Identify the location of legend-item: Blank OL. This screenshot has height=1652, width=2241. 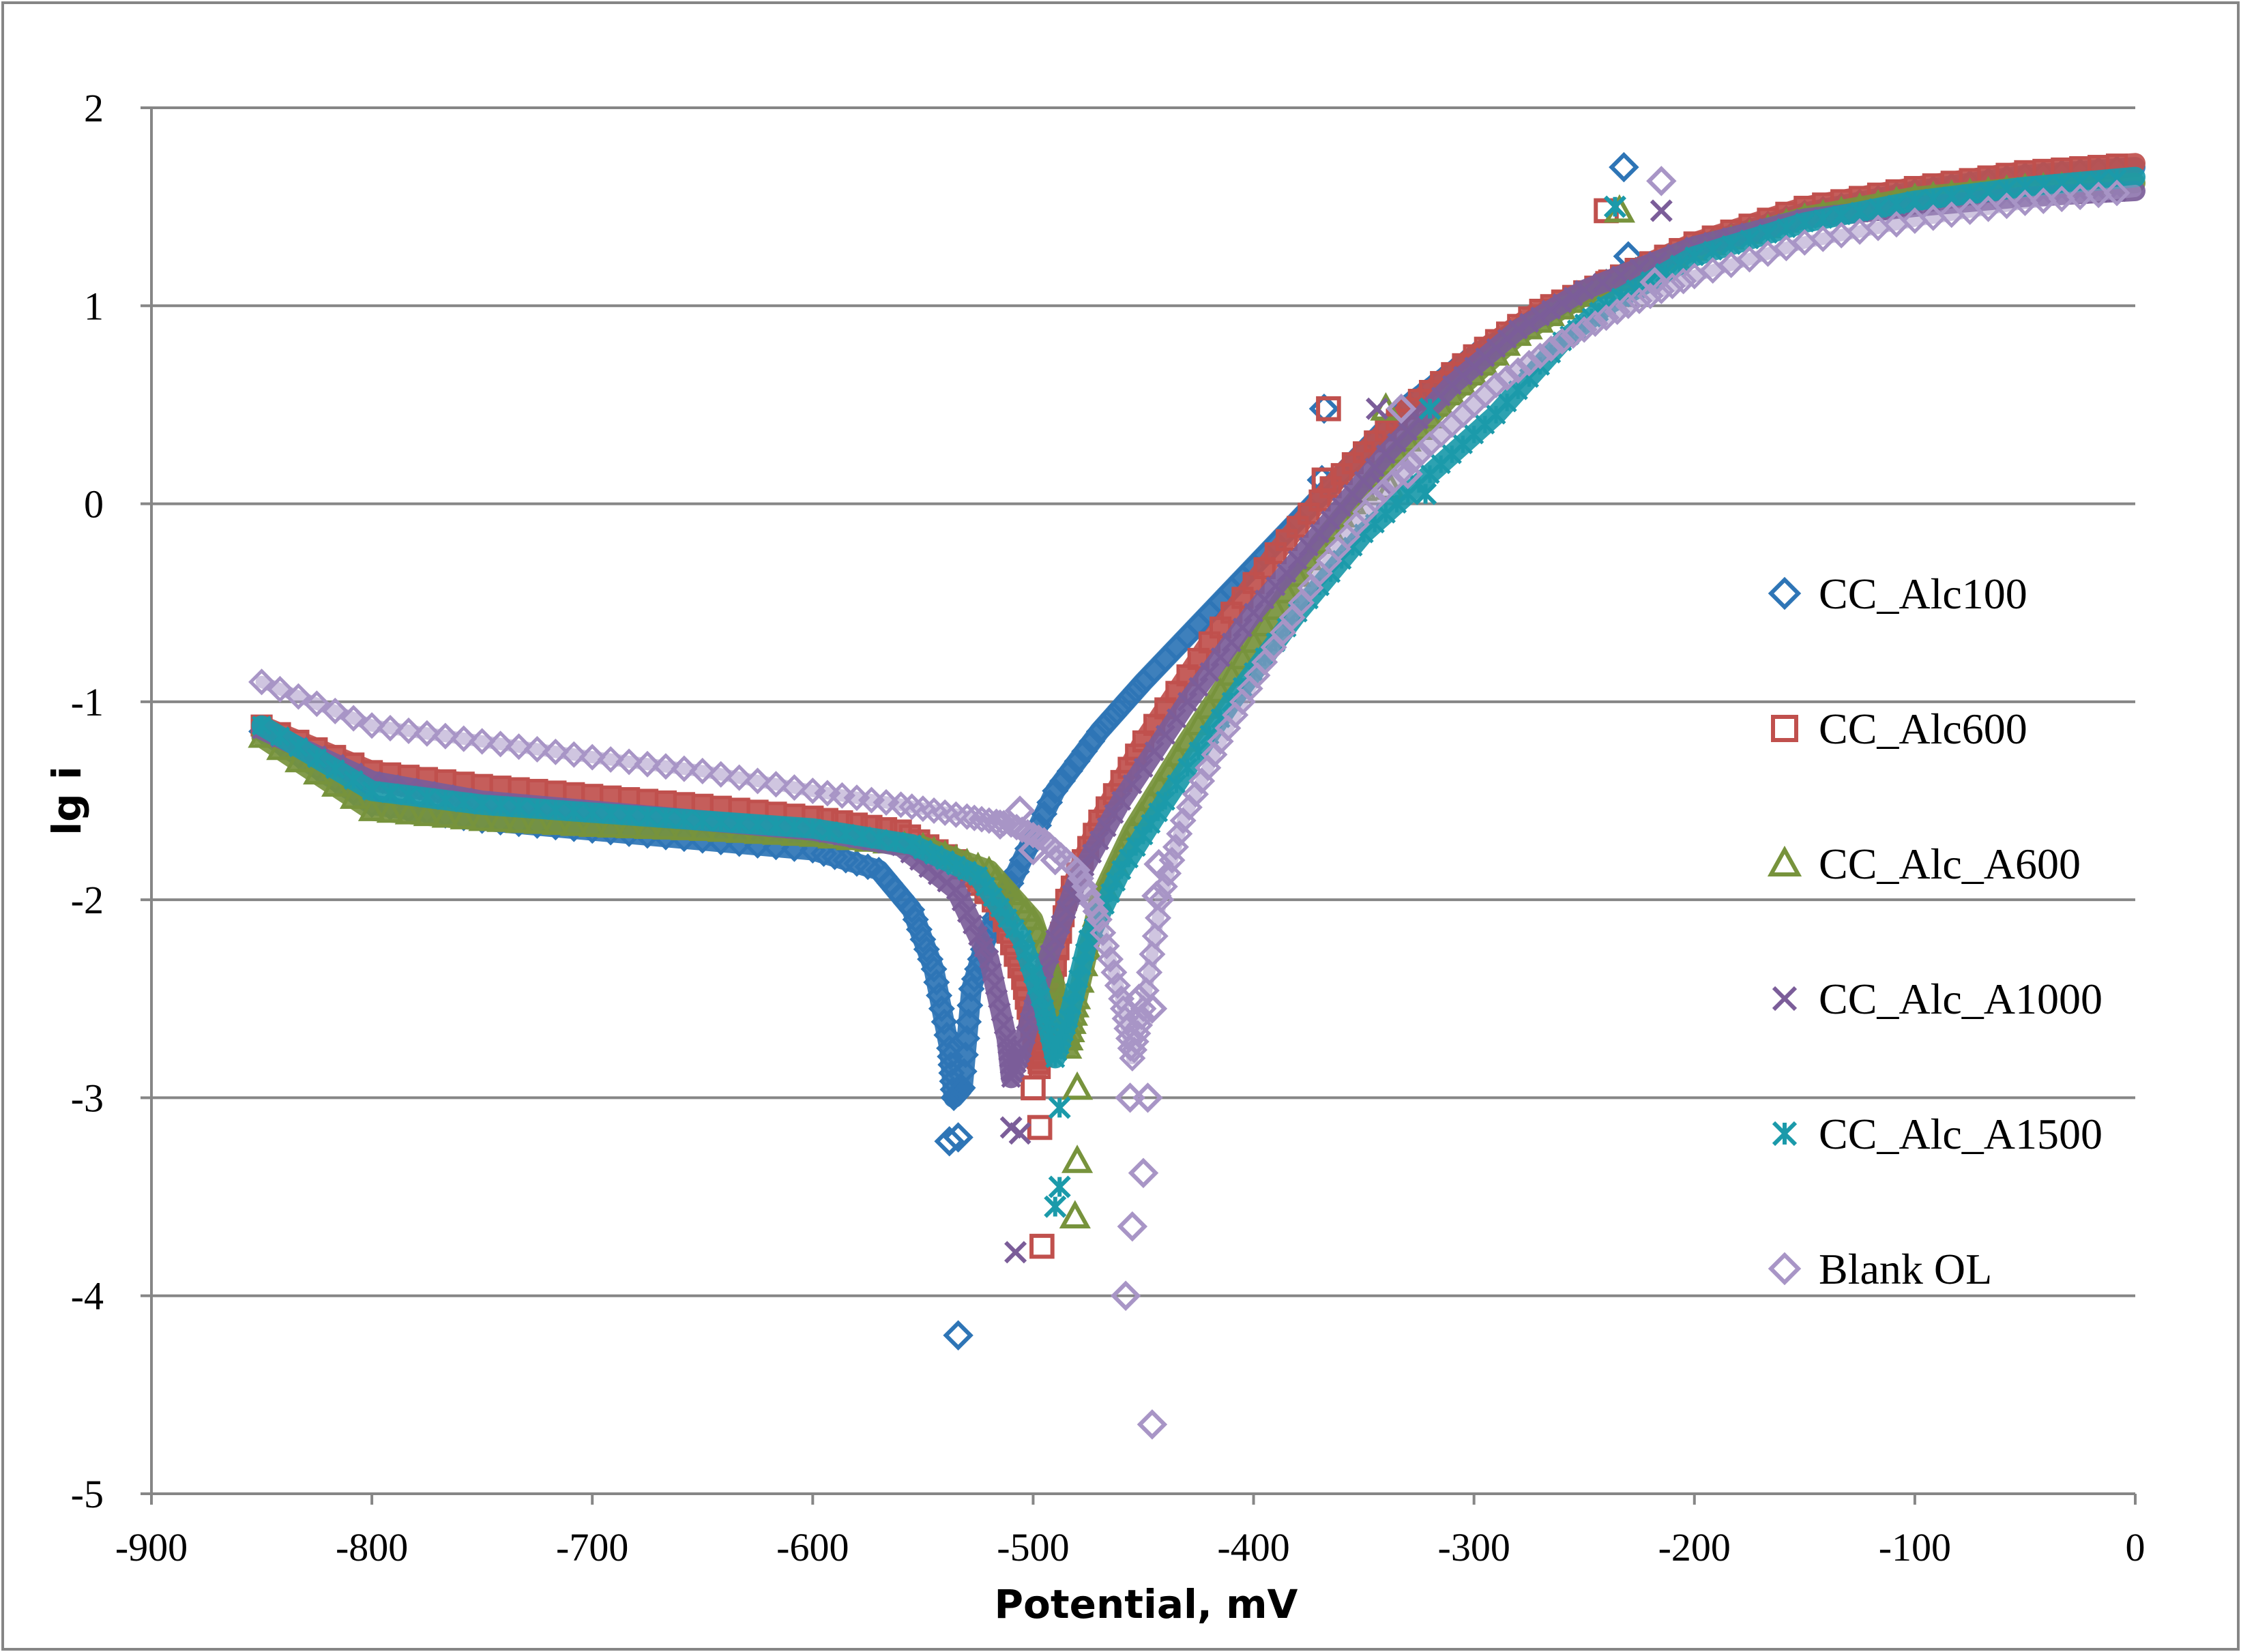
(1880, 1269).